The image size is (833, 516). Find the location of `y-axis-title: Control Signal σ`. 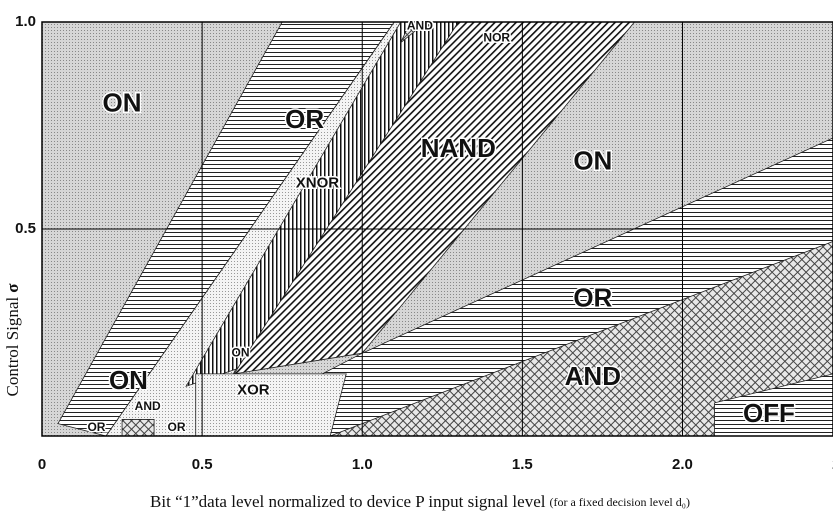

y-axis-title: Control Signal σ is located at coordinates (12, 340).